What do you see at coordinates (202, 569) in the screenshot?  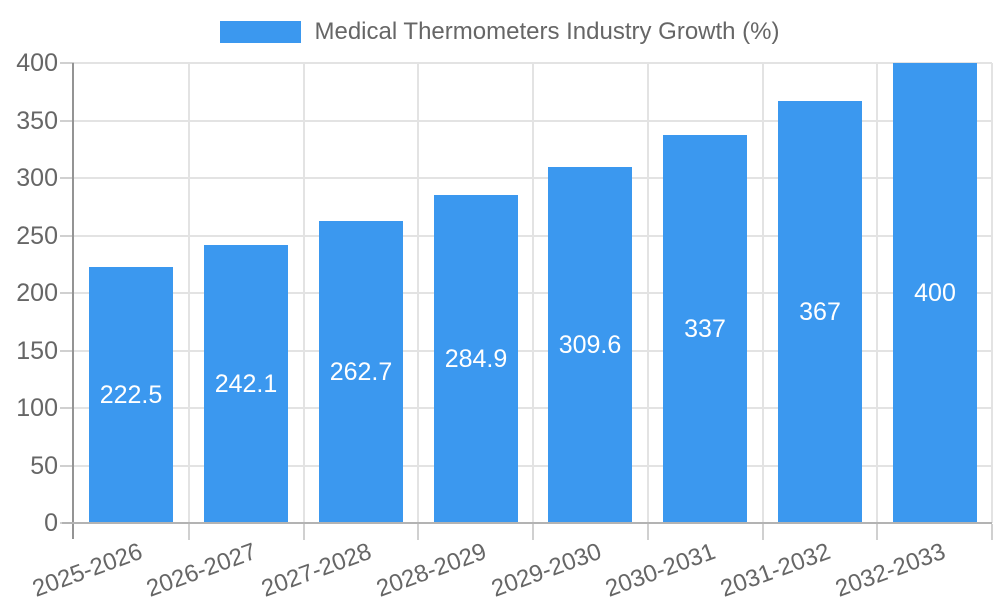 I see `x-tick-label: 2026-2027` at bounding box center [202, 569].